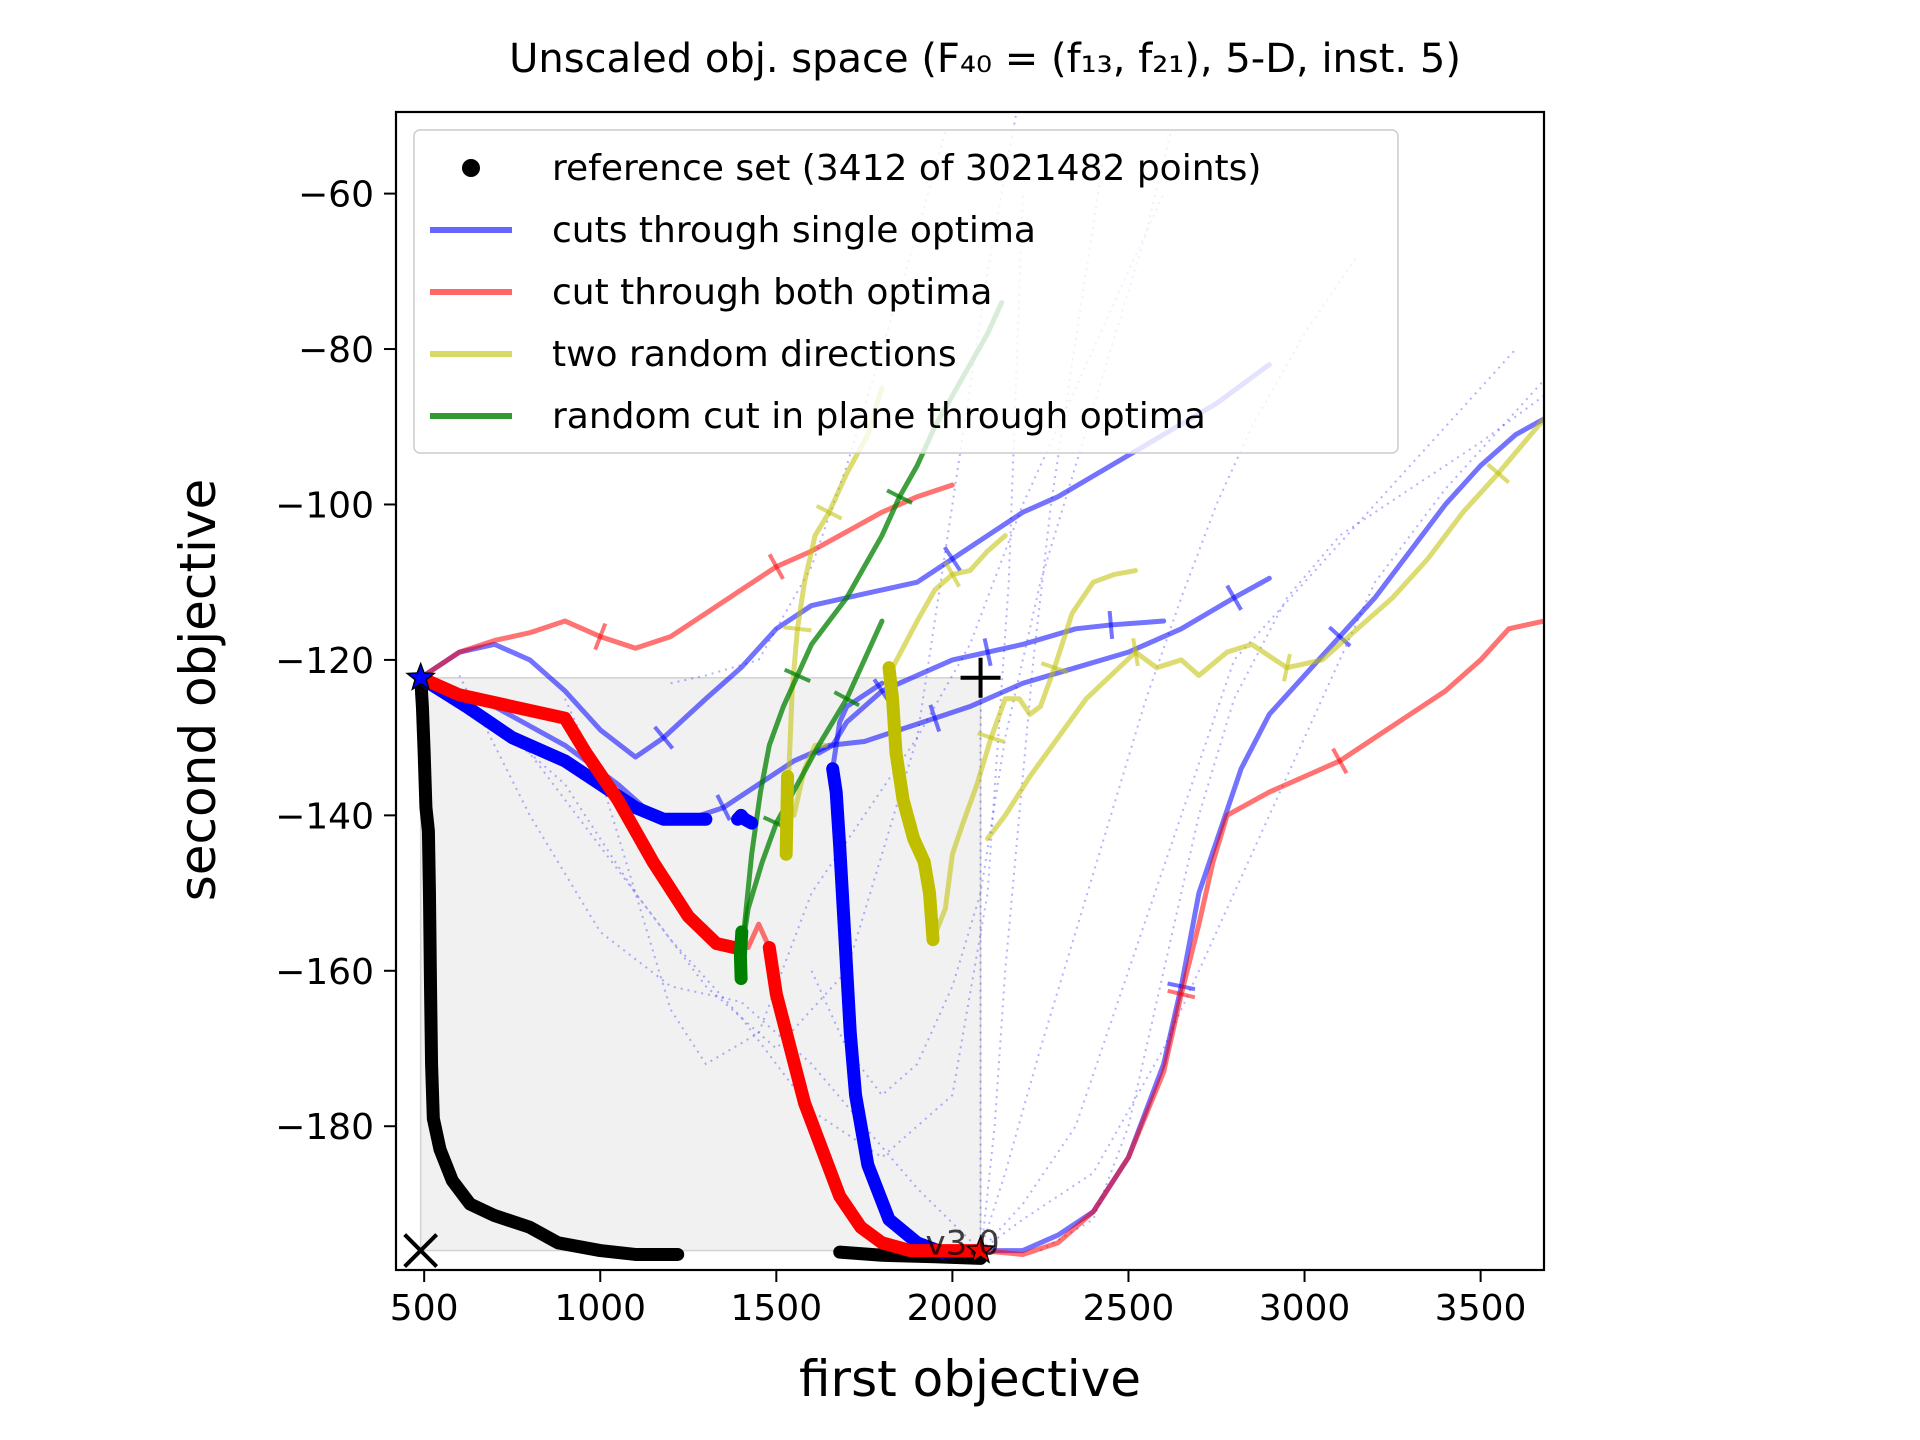 The width and height of the screenshot is (1920, 1440). I want to click on y-tick-label: −100, so click(324, 505).